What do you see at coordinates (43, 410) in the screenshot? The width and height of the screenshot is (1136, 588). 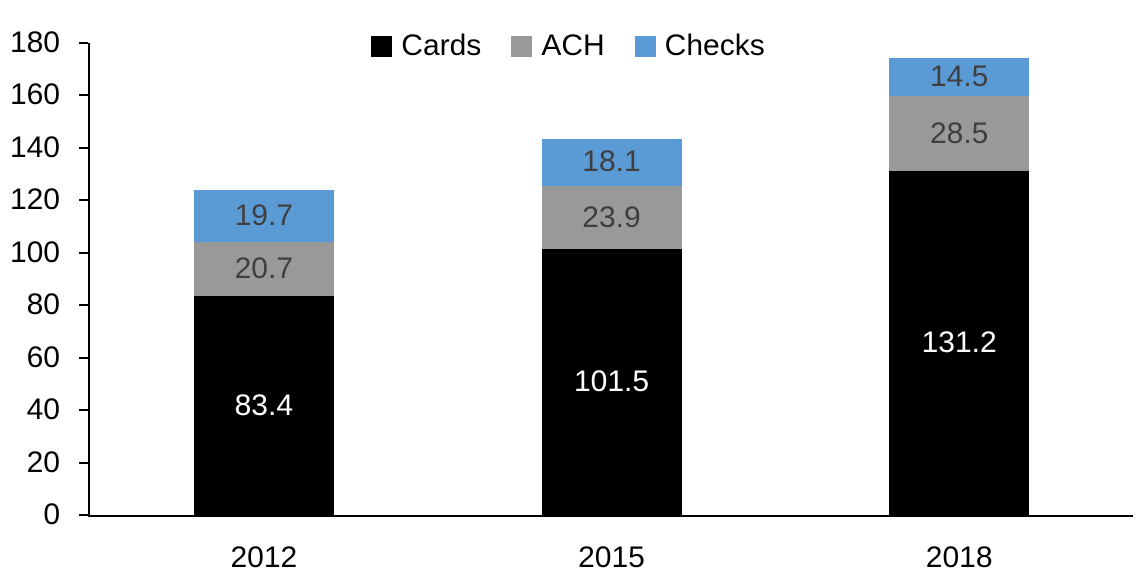 I see `y-tick-label-40: 40` at bounding box center [43, 410].